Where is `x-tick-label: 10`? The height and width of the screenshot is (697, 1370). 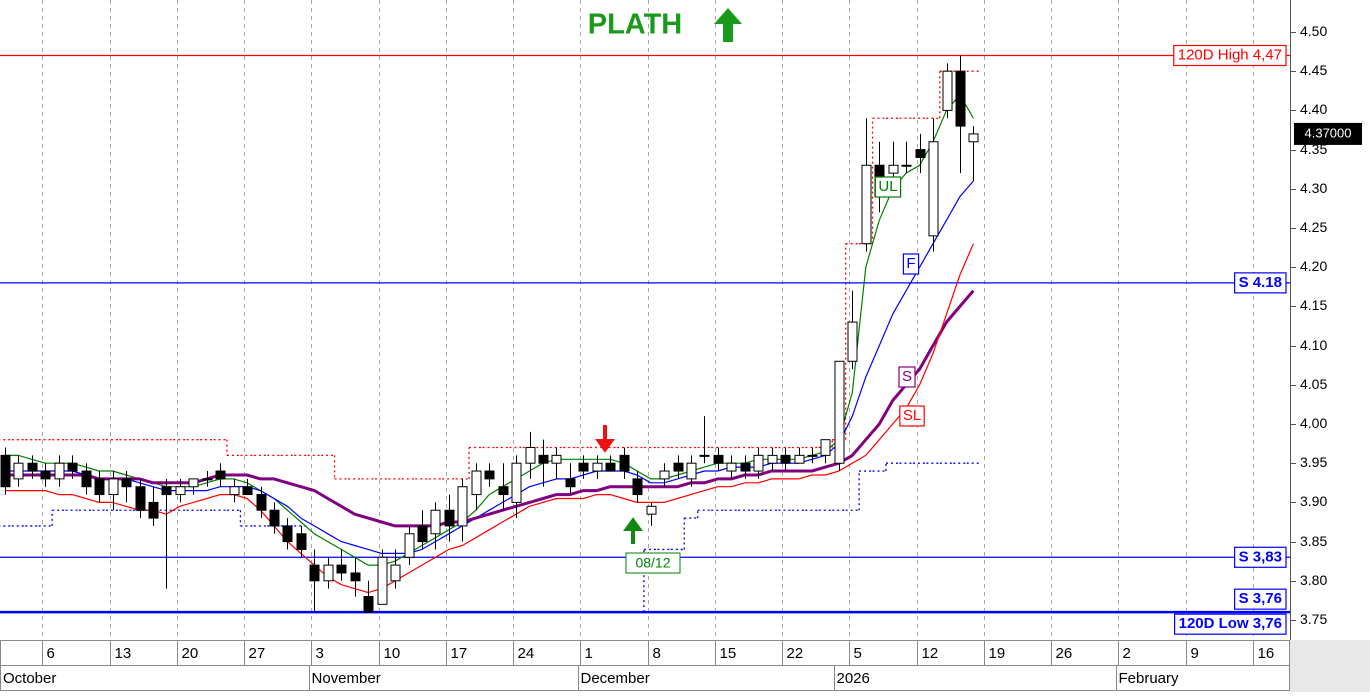
x-tick-label: 10 is located at coordinates (392, 653).